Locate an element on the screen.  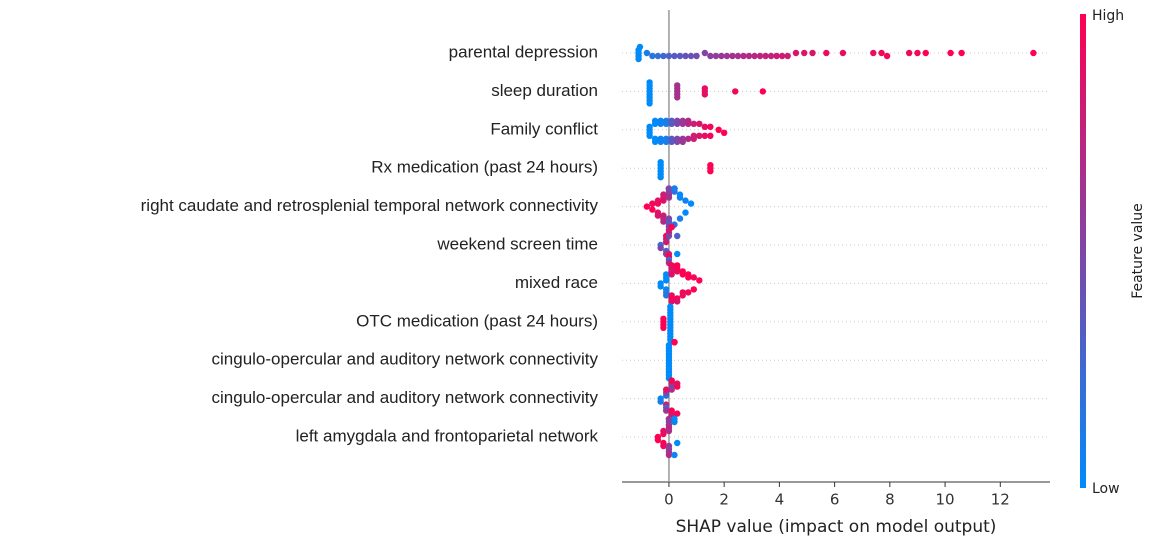
colorbar-low: Low is located at coordinates (1106, 489).